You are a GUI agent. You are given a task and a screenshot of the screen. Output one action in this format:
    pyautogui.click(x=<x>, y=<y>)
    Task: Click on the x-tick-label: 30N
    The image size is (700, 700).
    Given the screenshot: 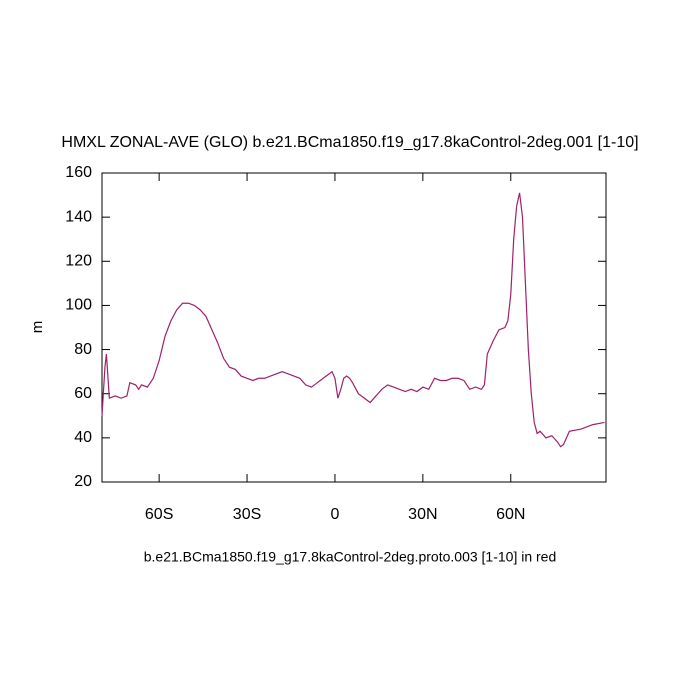 What is the action you would take?
    pyautogui.click(x=422, y=514)
    